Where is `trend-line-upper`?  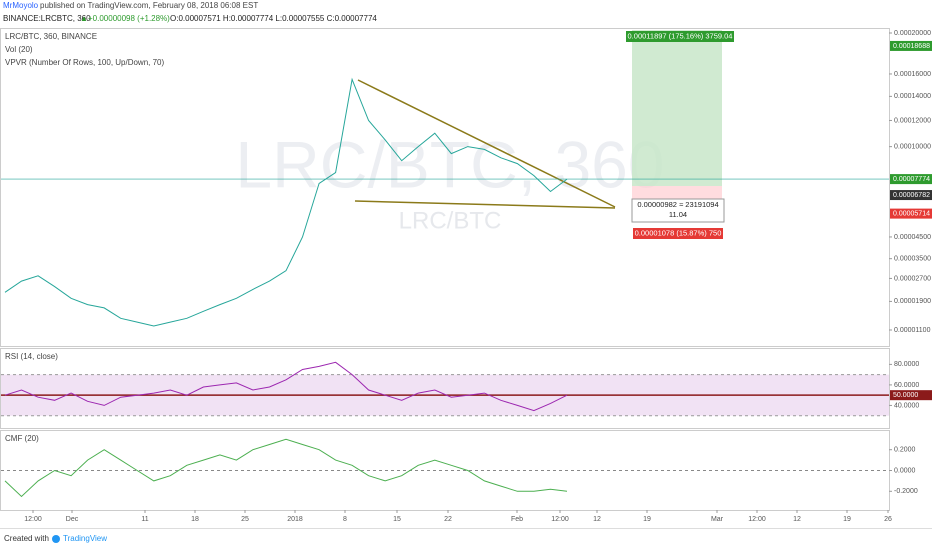
trend-line-upper is located at coordinates (486, 143).